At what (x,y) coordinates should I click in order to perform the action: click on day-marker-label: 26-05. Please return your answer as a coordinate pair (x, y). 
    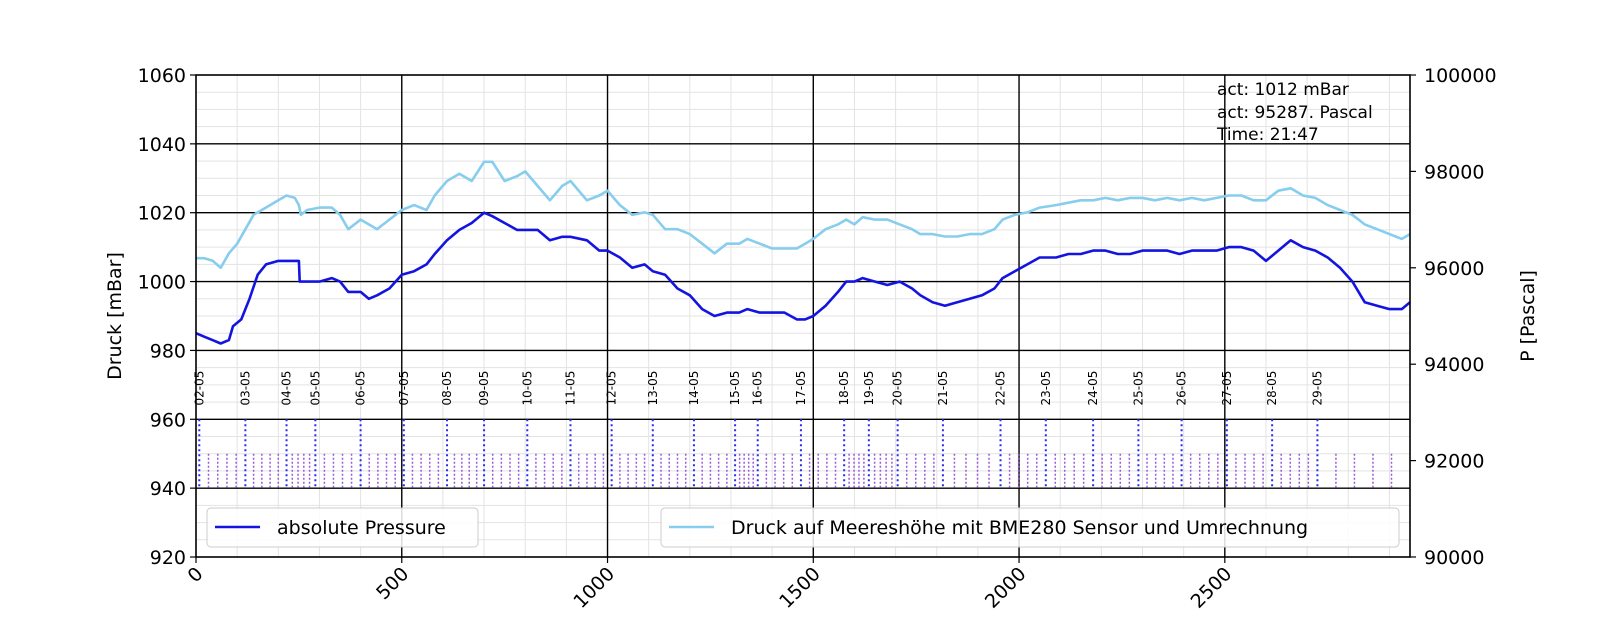
    Looking at the image, I should click on (1182, 388).